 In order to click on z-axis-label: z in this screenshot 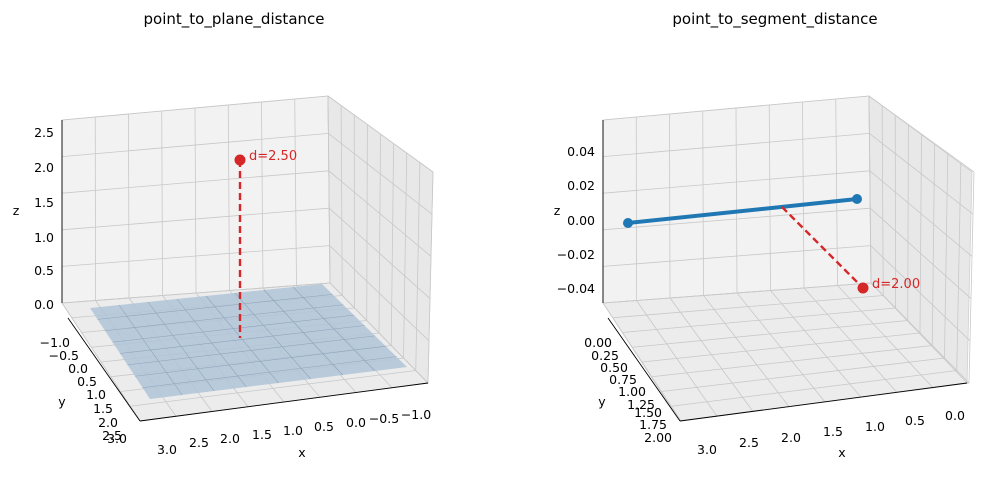, I will do `click(16, 210)`.